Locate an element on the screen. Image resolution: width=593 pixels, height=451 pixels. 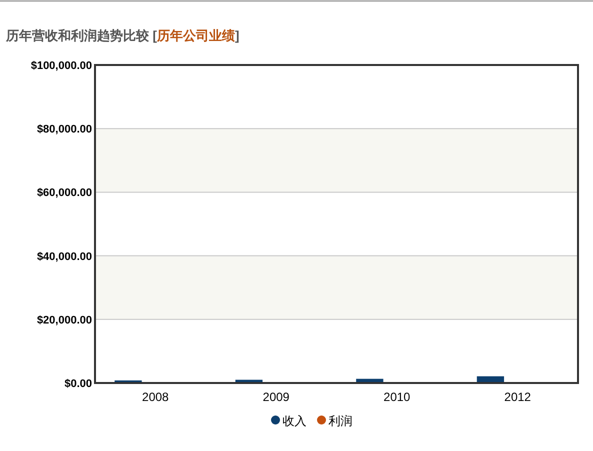
y-tick-label: $0.00 is located at coordinates (78, 384).